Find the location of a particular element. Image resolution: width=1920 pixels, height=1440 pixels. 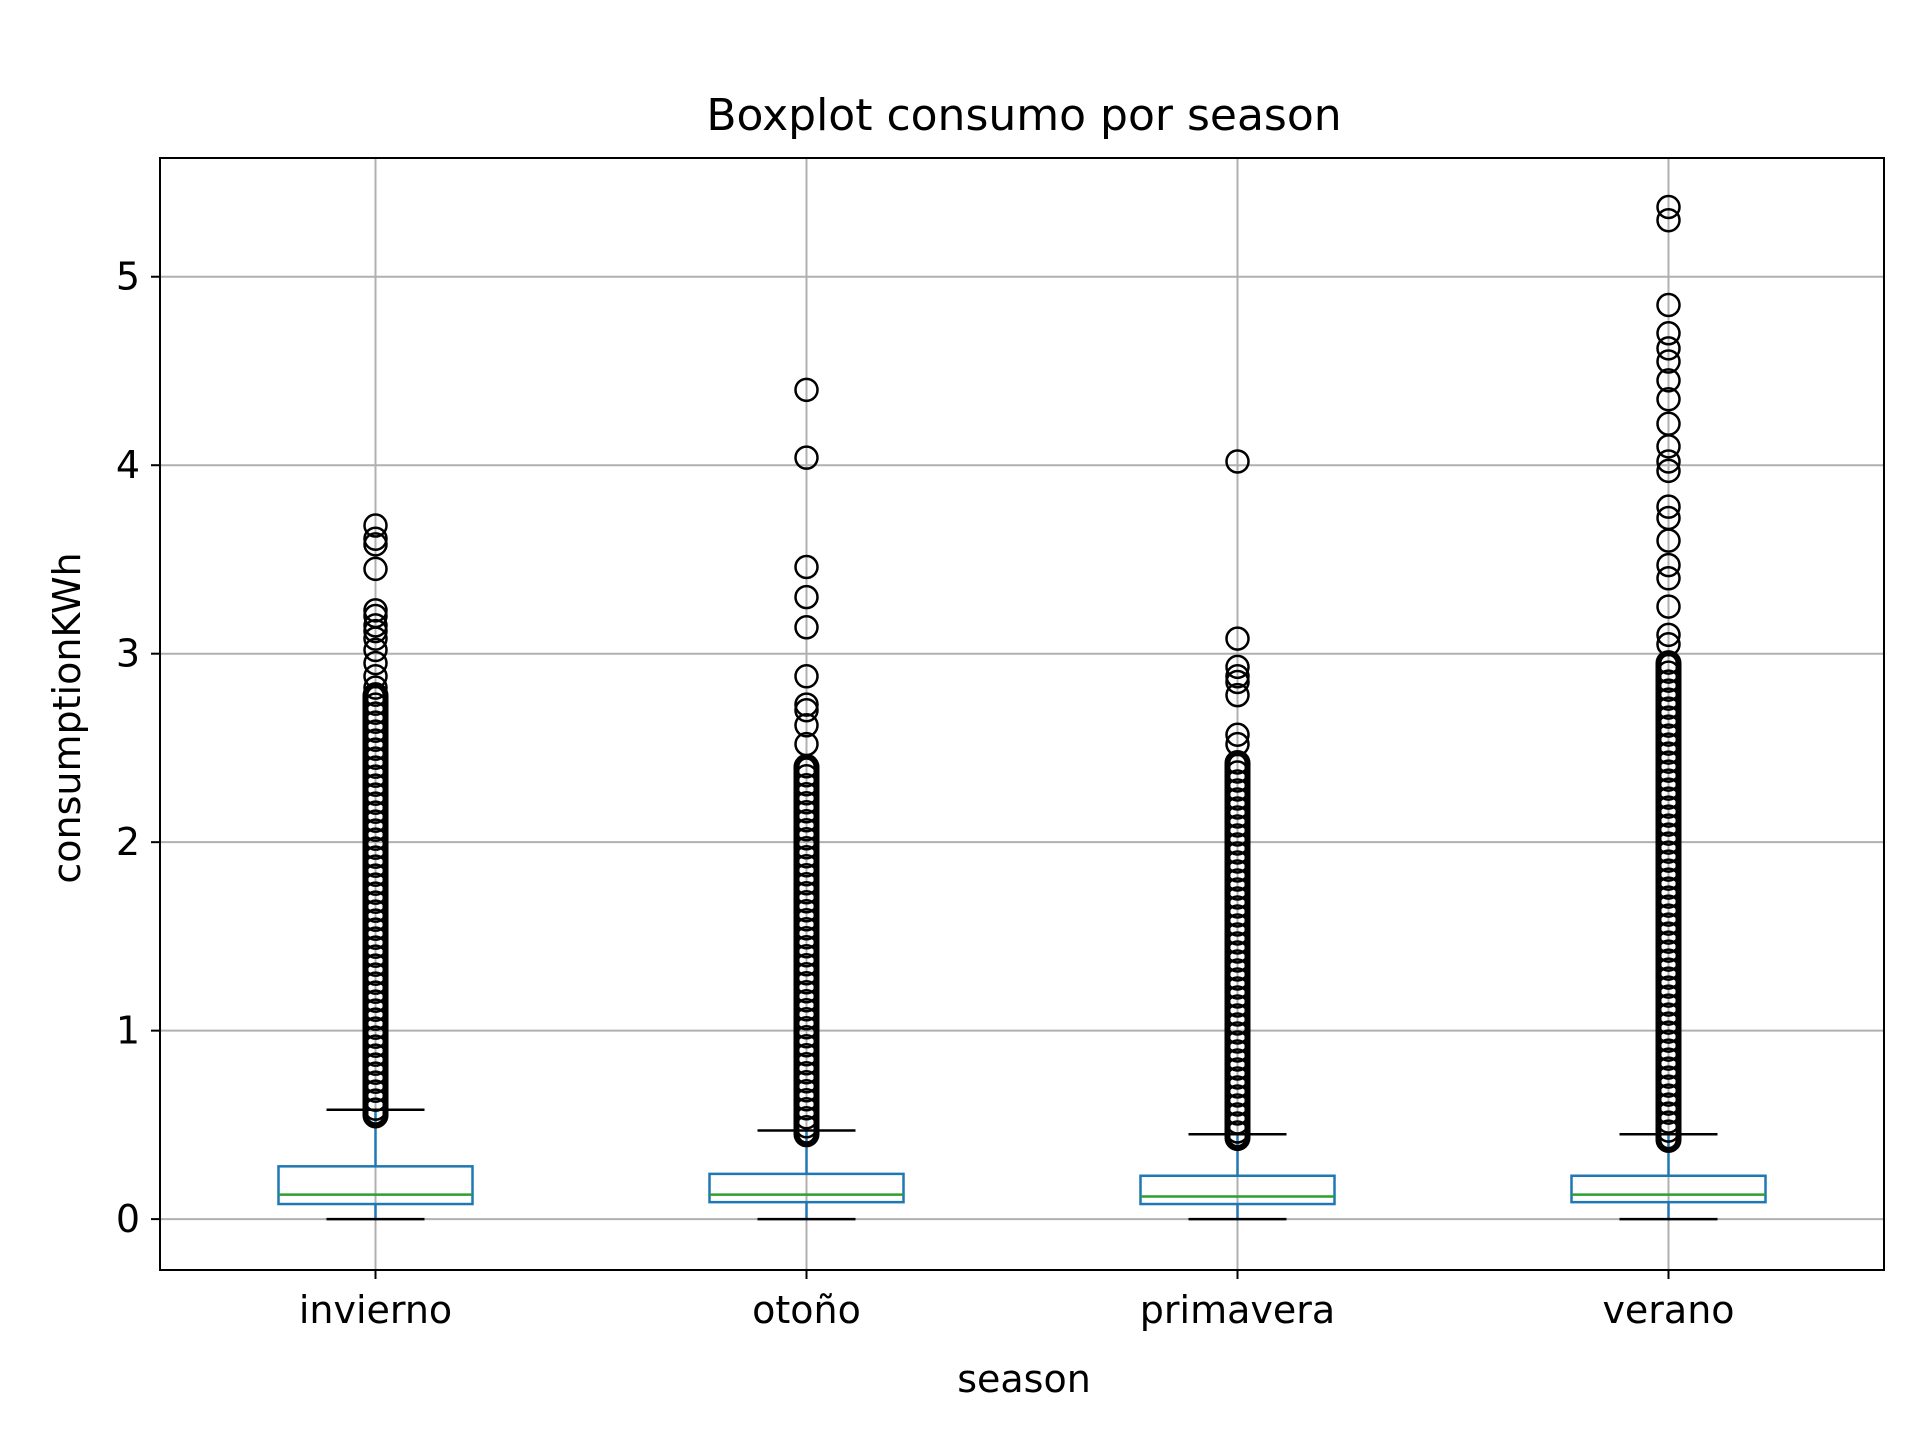

chart-title: Boxplot consumo por season is located at coordinates (1023, 115).